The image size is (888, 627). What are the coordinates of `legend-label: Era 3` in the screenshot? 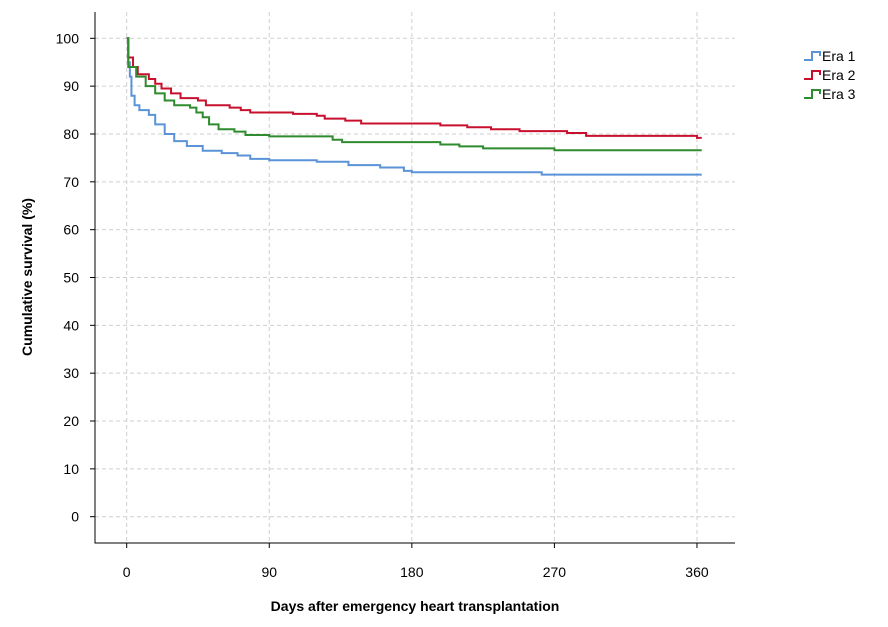 It's located at (839, 94).